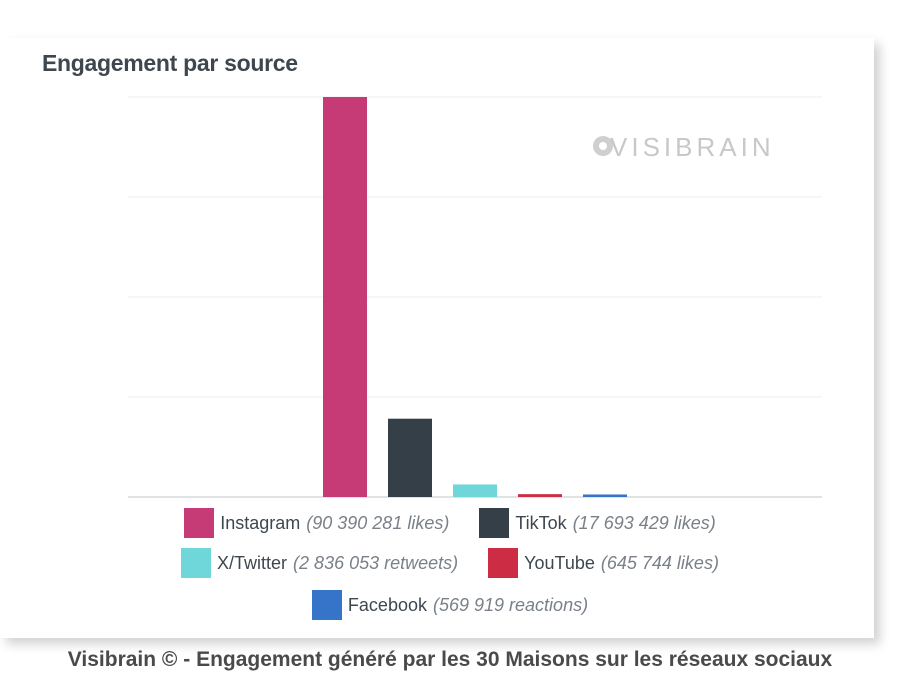 Image resolution: width=900 pixels, height=700 pixels. Describe the element at coordinates (692, 147) in the screenshot. I see `watermark-text: VISIBRAIN` at that location.